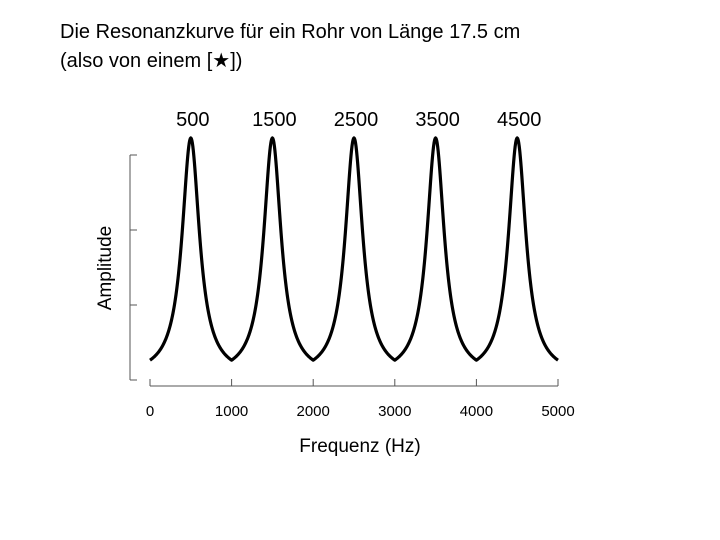 The width and height of the screenshot is (720, 540). Describe the element at coordinates (394, 411) in the screenshot. I see `x-tick-label: 3000` at that location.